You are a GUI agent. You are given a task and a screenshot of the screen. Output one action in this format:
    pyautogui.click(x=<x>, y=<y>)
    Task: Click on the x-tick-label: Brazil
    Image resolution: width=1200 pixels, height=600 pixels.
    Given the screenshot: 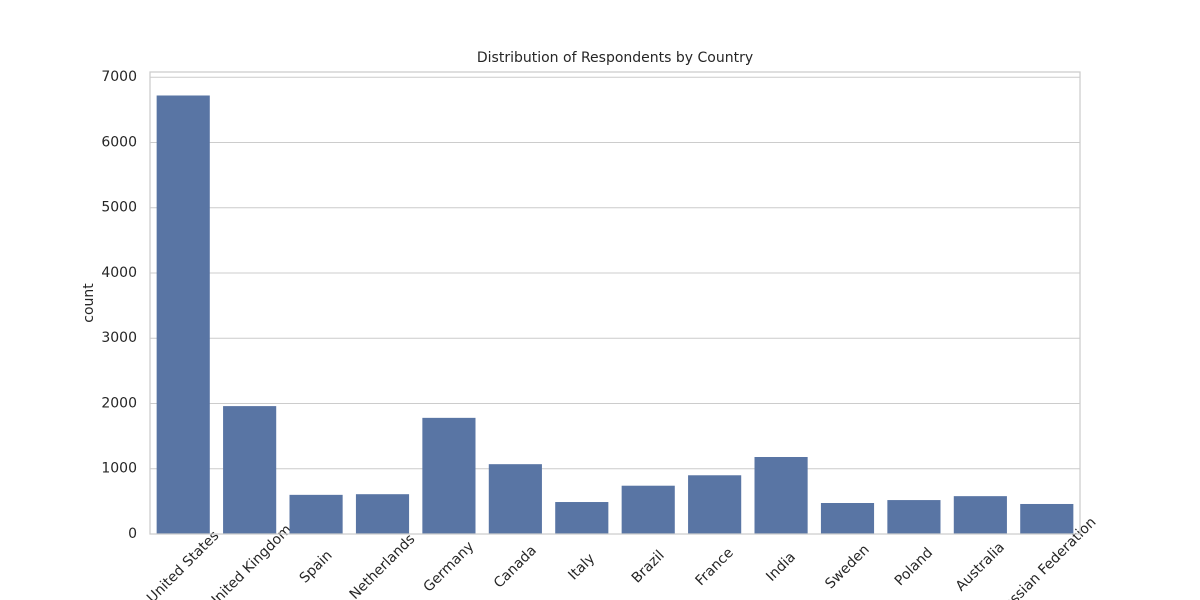 What is the action you would take?
    pyautogui.click(x=648, y=567)
    